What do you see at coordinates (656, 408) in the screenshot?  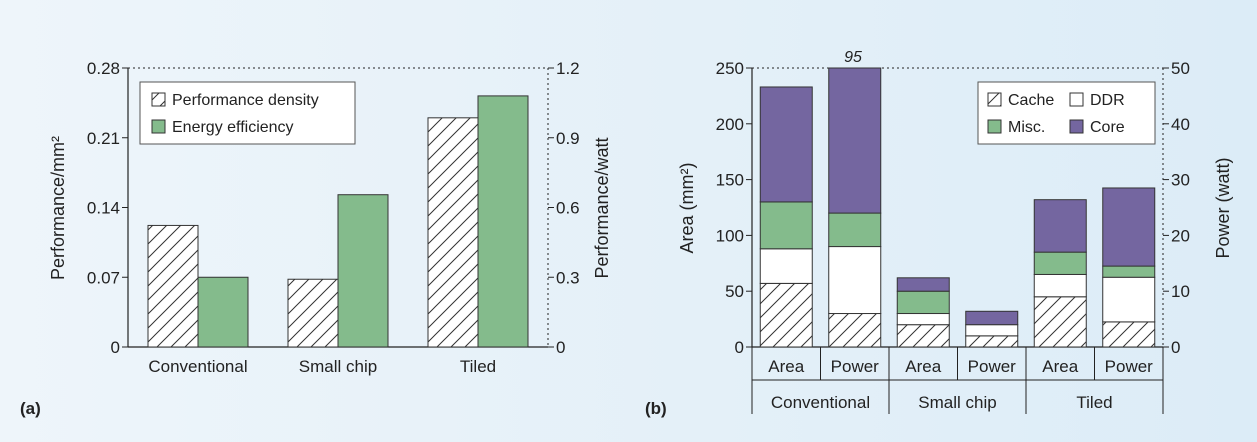 I see `panel-b-label: (b)` at bounding box center [656, 408].